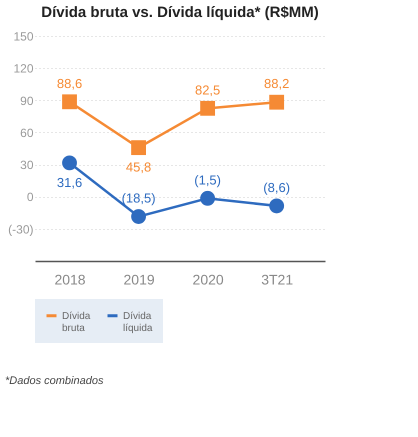 This screenshot has height=437, width=418. What do you see at coordinates (54, 381) in the screenshot?
I see `text: *Dados combinados` at bounding box center [54, 381].